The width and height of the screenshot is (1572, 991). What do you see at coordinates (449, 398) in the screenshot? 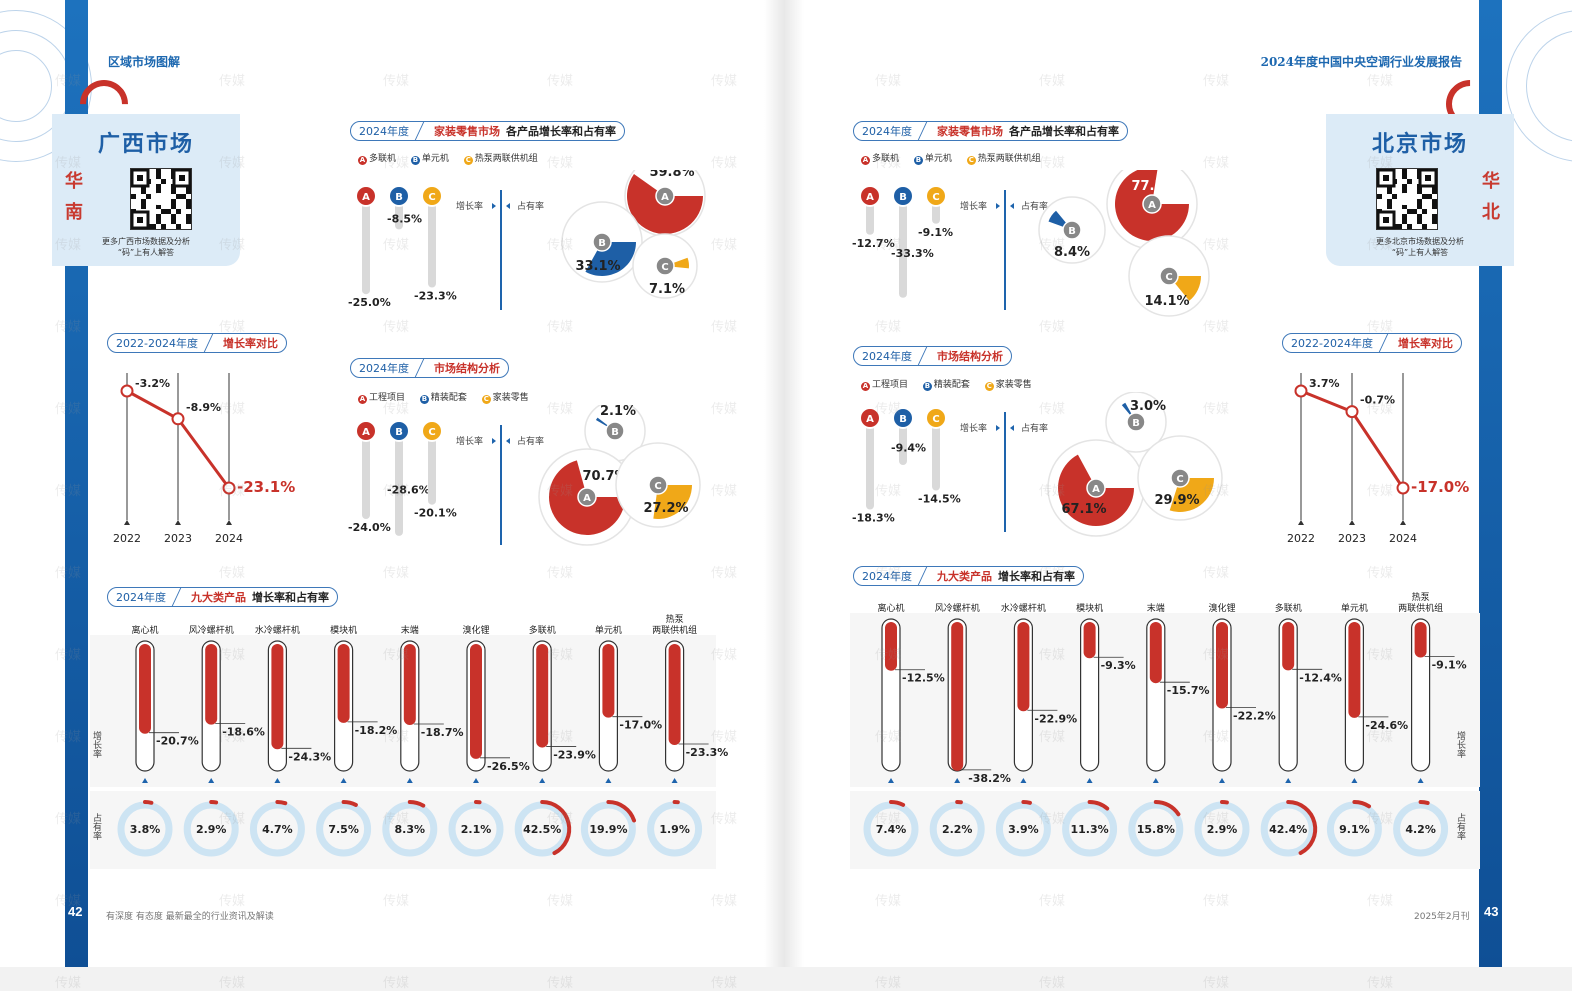
I see `legend-item: 精装配套` at bounding box center [449, 398].